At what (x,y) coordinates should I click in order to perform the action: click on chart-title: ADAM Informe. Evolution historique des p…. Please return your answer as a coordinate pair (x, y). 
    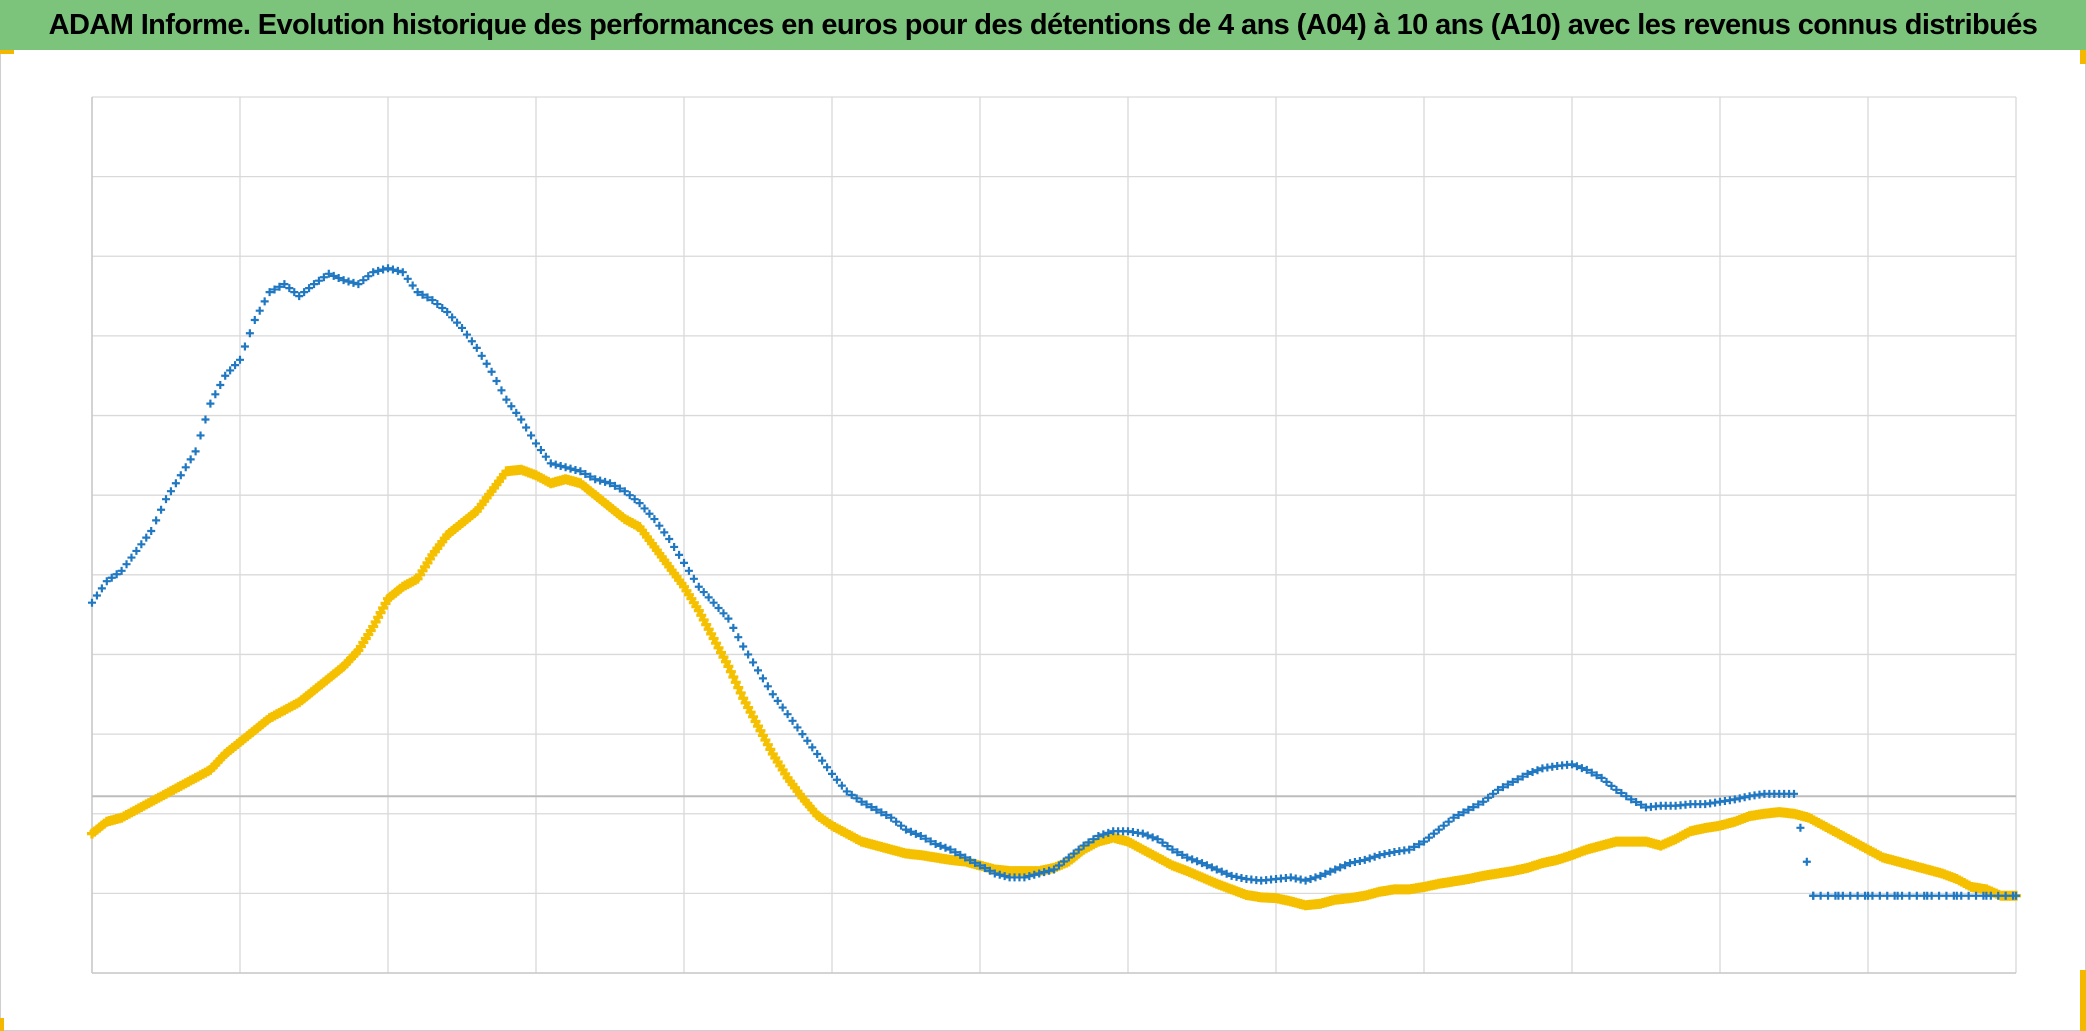
    Looking at the image, I should click on (1043, 24).